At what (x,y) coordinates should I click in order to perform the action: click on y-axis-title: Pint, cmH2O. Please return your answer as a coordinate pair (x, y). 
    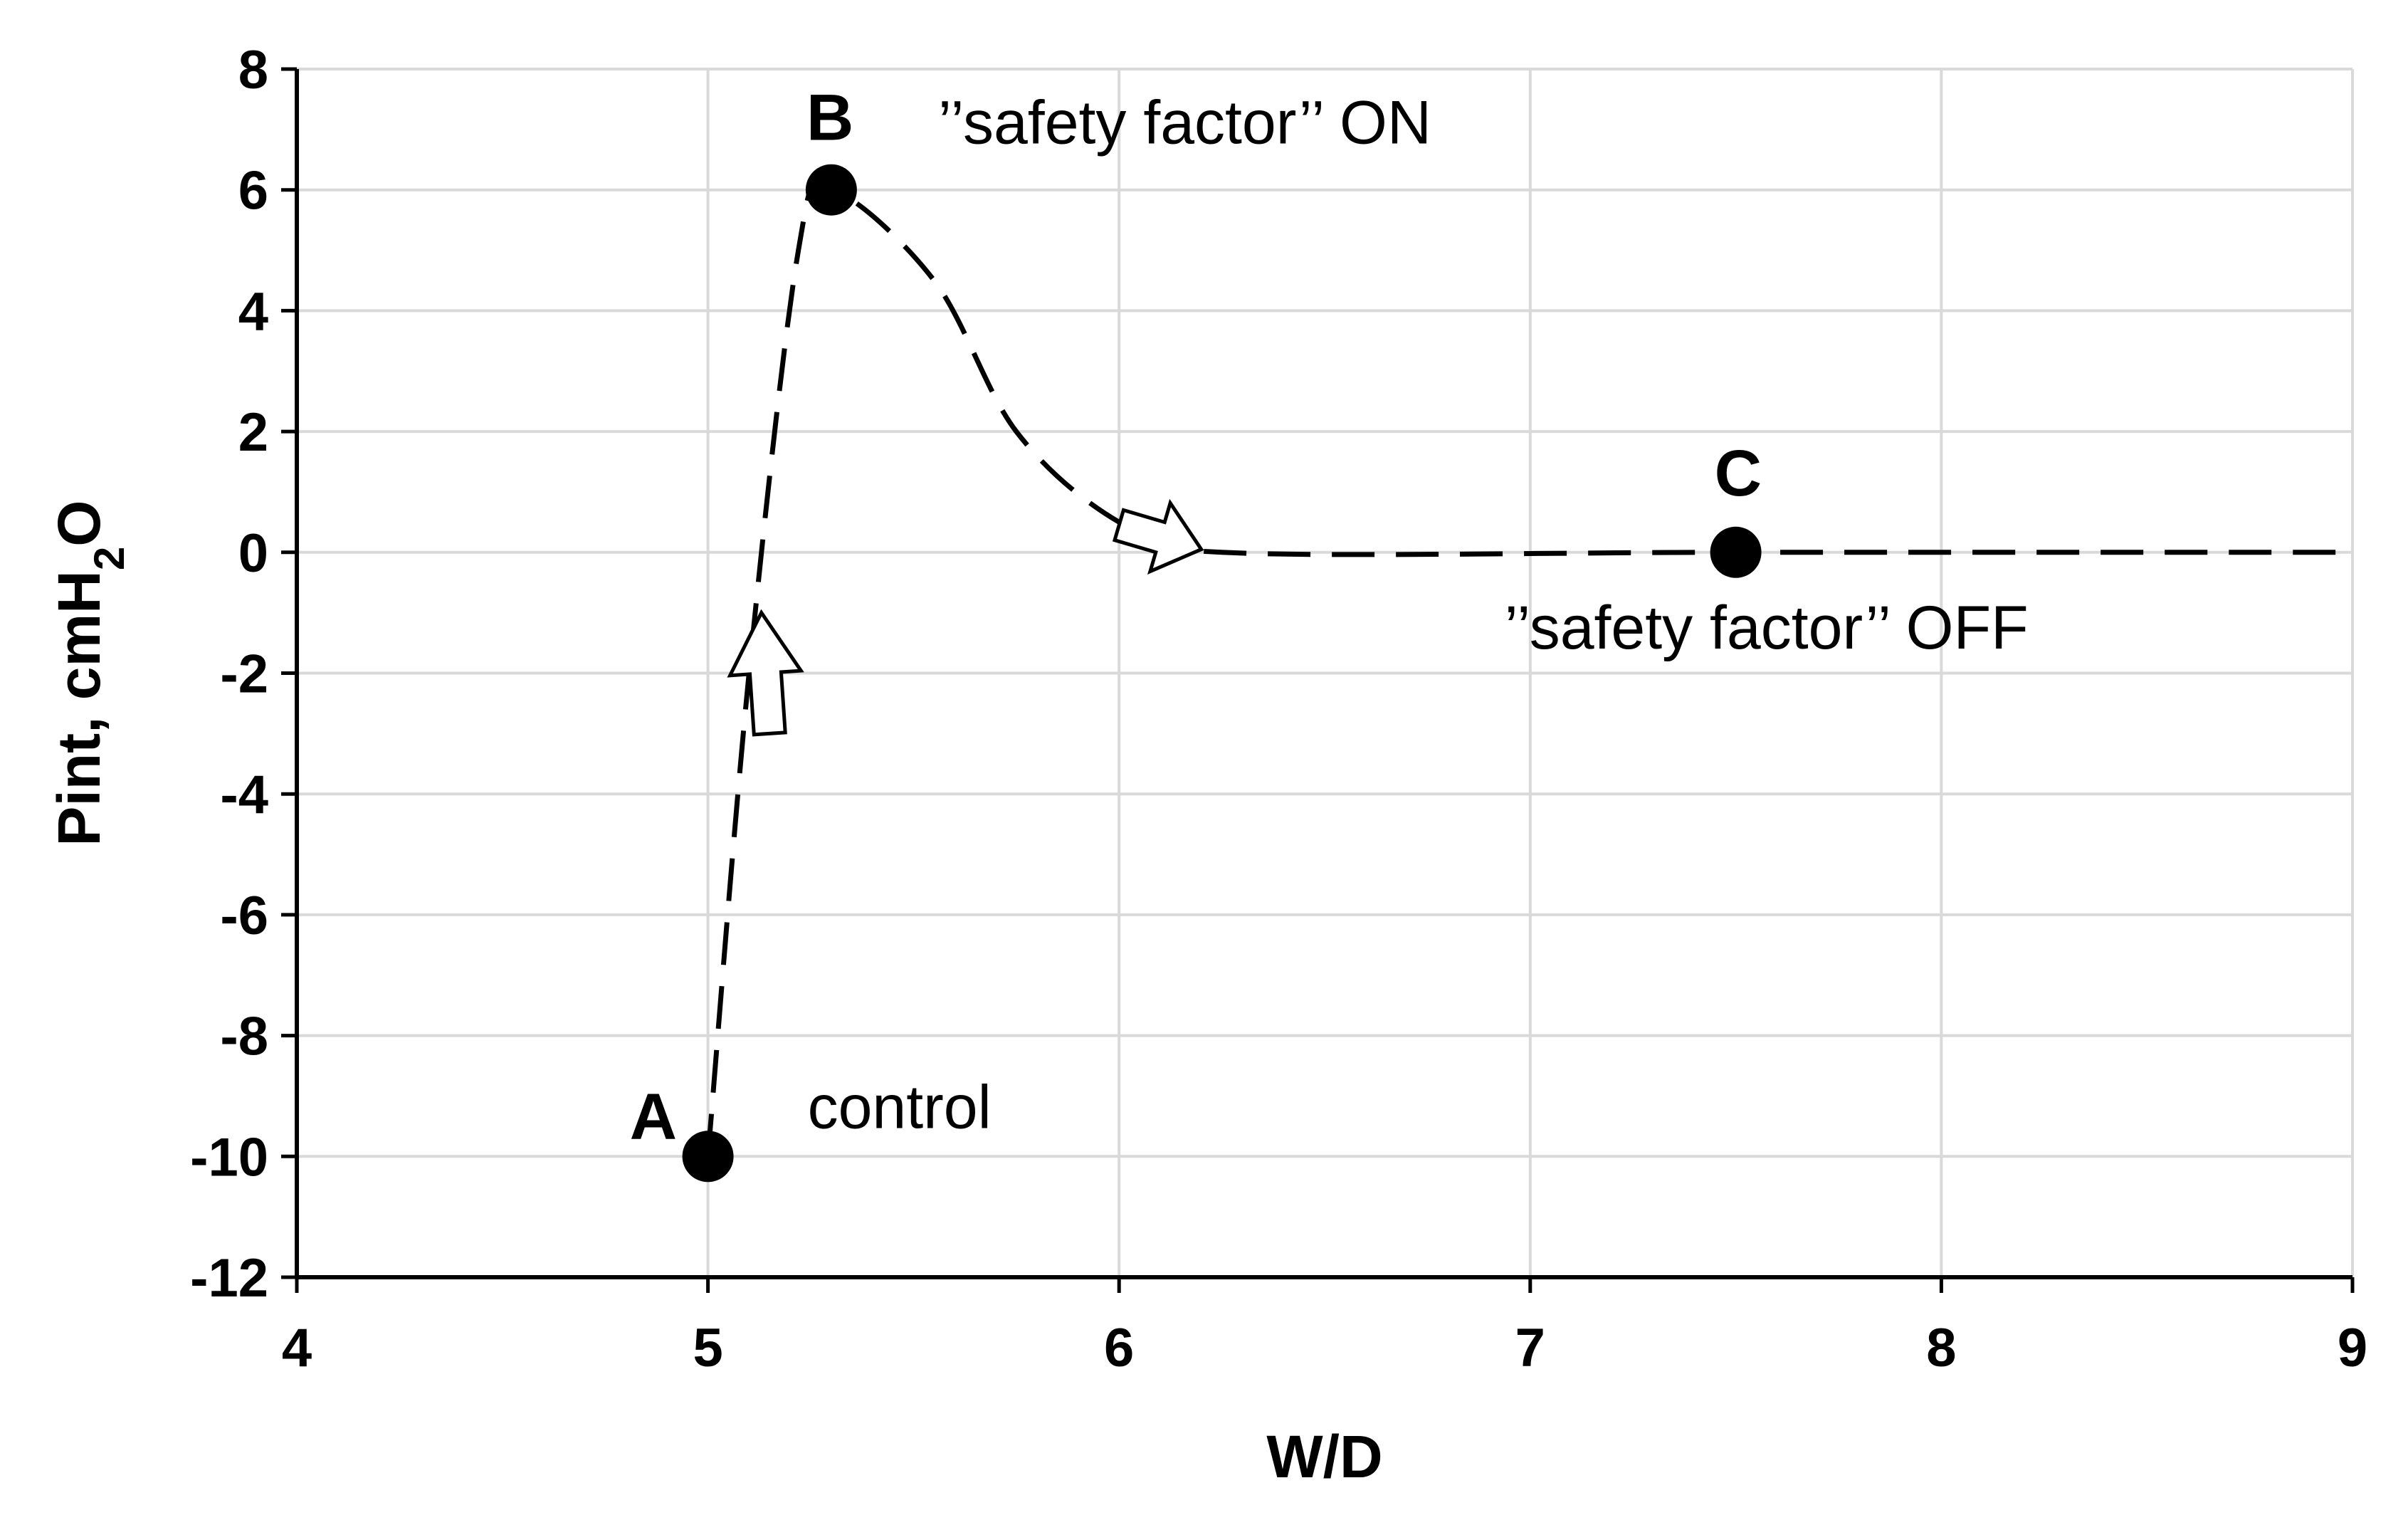
    Looking at the image, I should click on (89, 673).